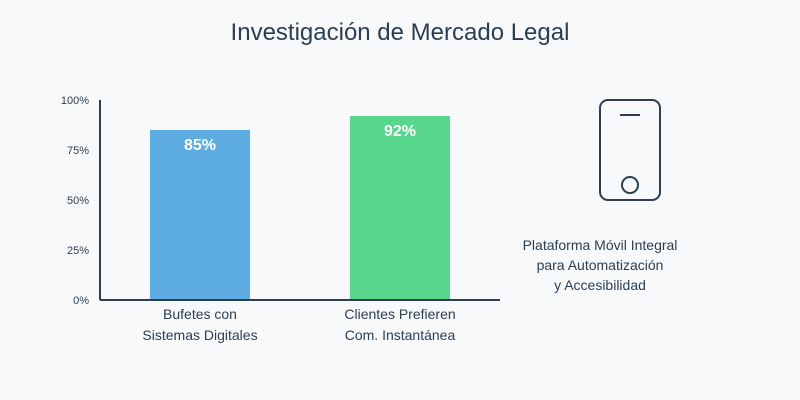 This screenshot has width=800, height=400. What do you see at coordinates (75, 101) in the screenshot?
I see `y-tick-label: 100%` at bounding box center [75, 101].